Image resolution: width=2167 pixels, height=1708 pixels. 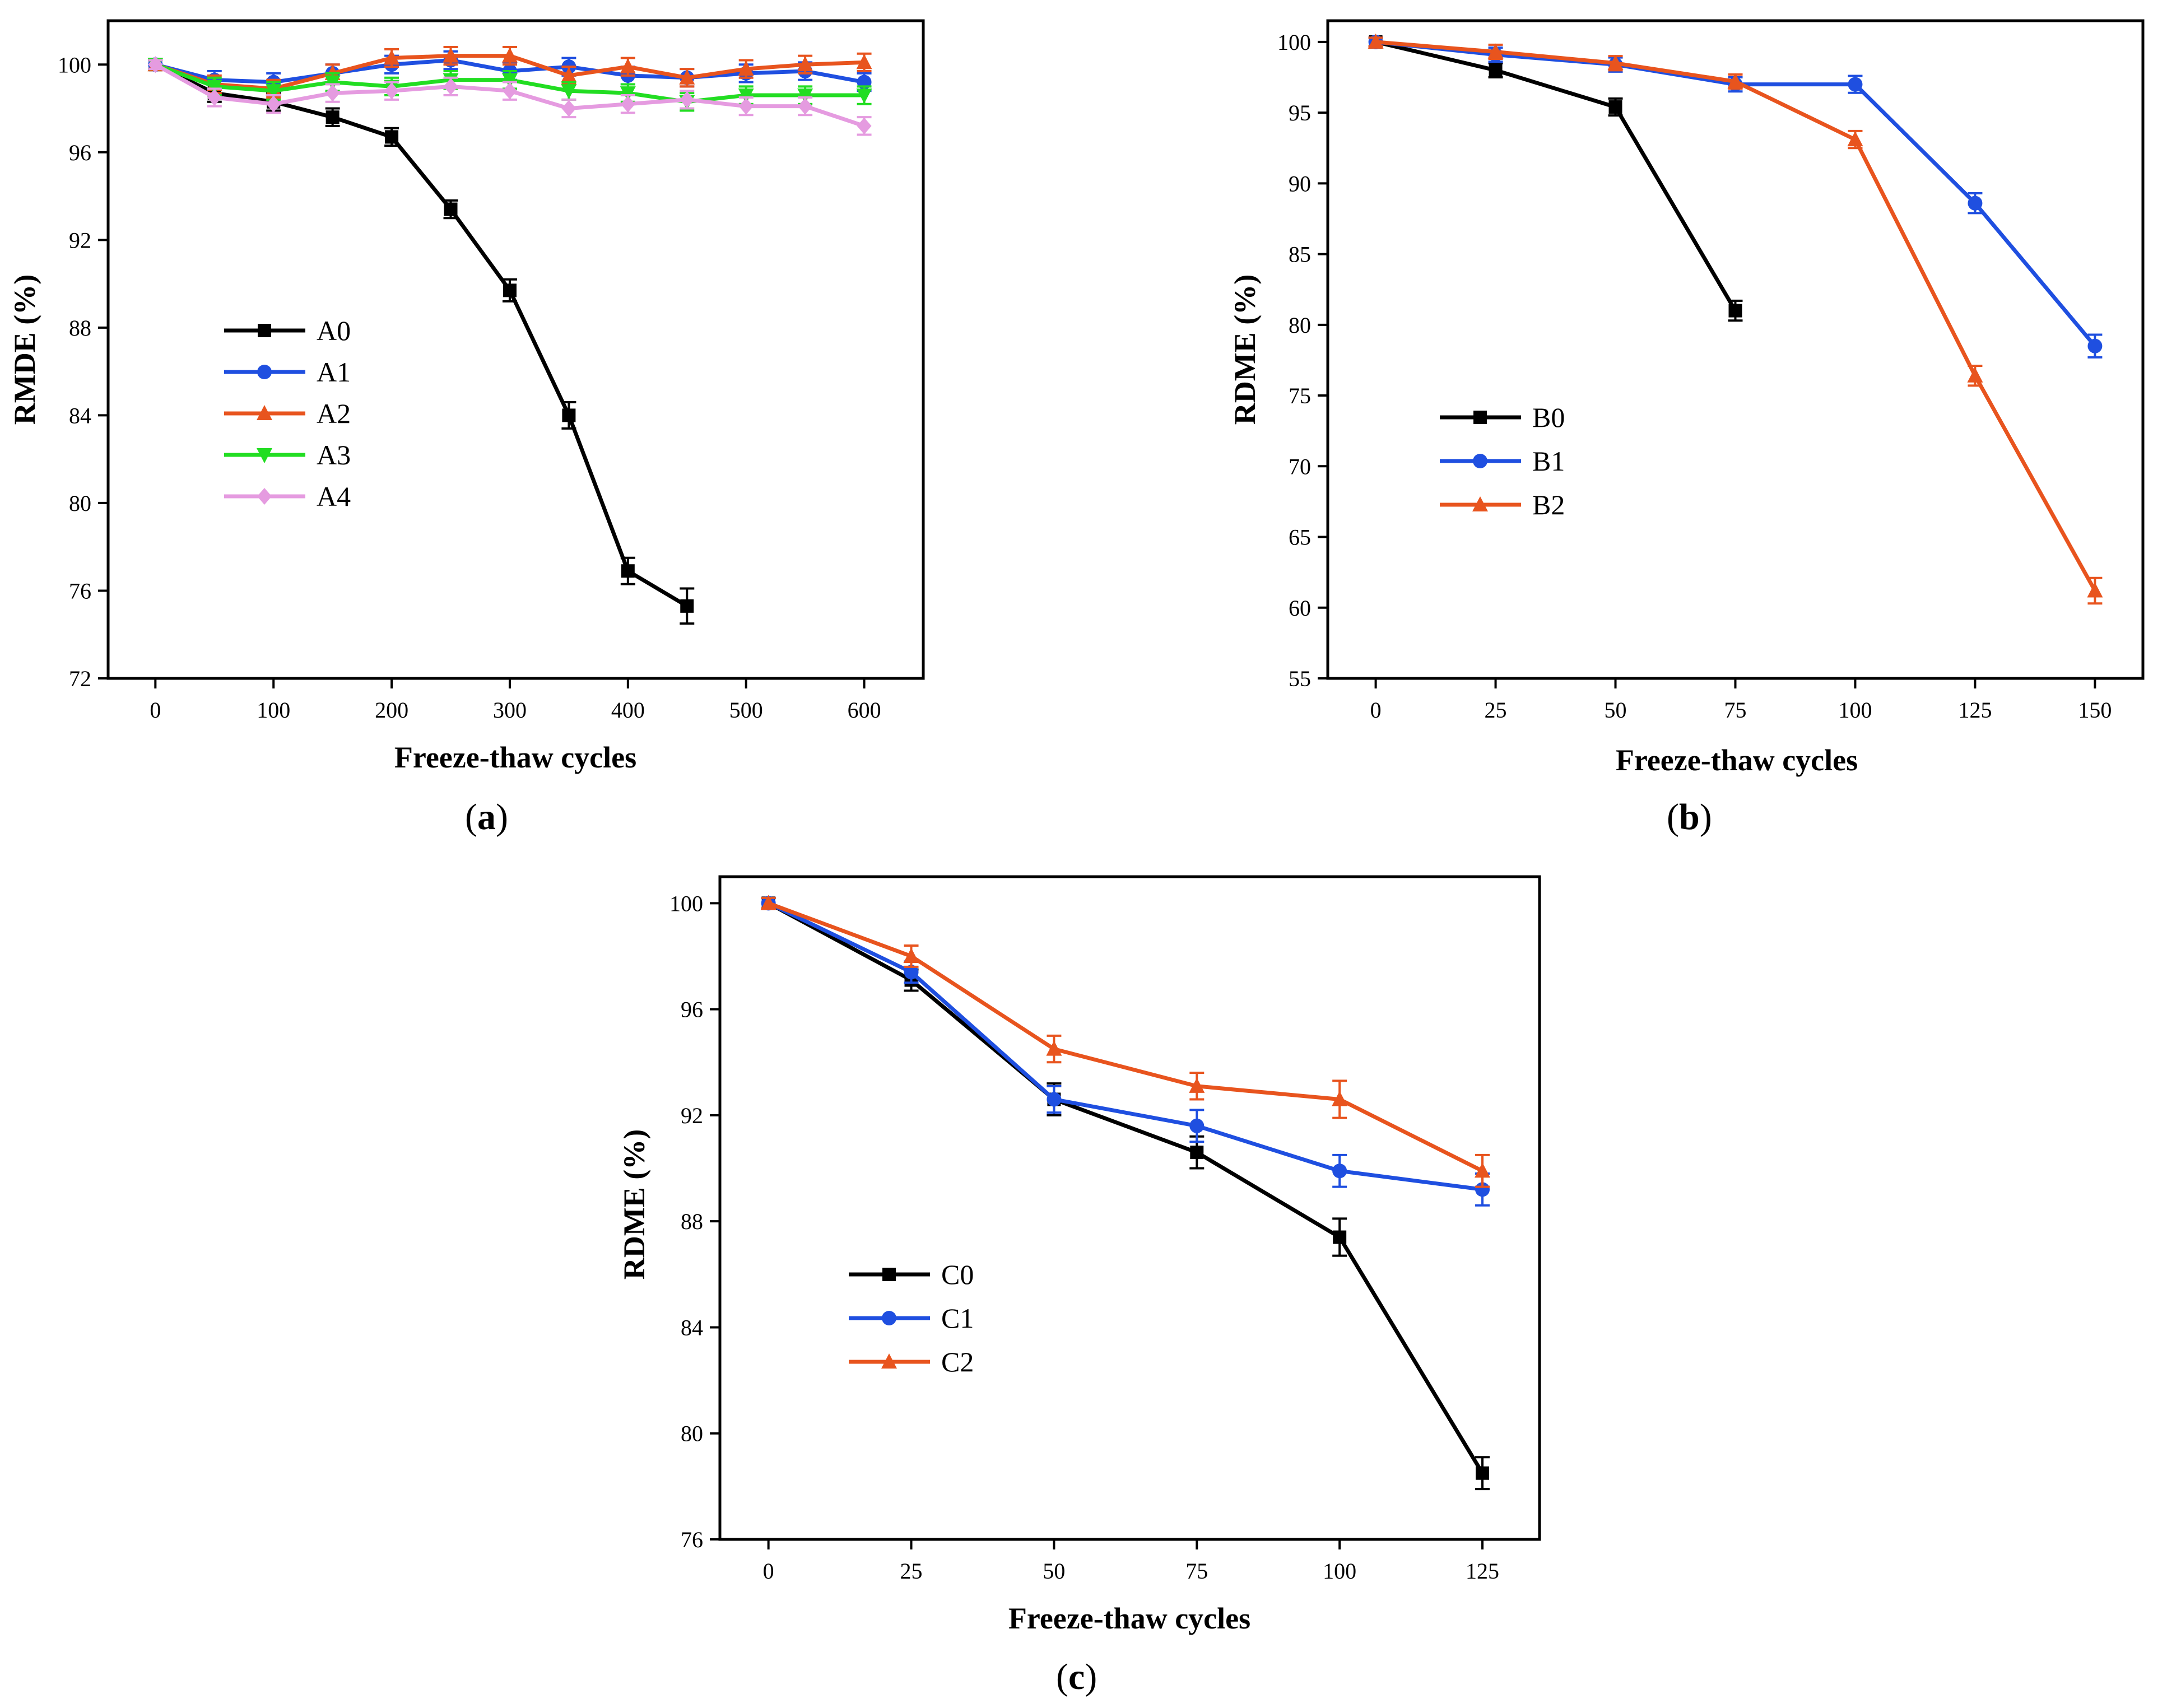 I want to click on panel-letter-c: c, so click(x=1076, y=1676).